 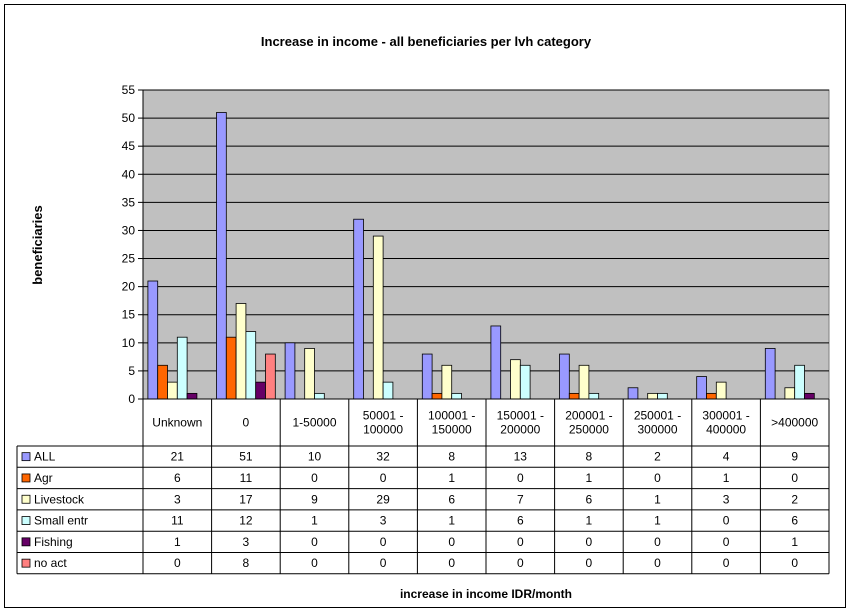 I want to click on x-tick-label: 100000, so click(x=383, y=430).